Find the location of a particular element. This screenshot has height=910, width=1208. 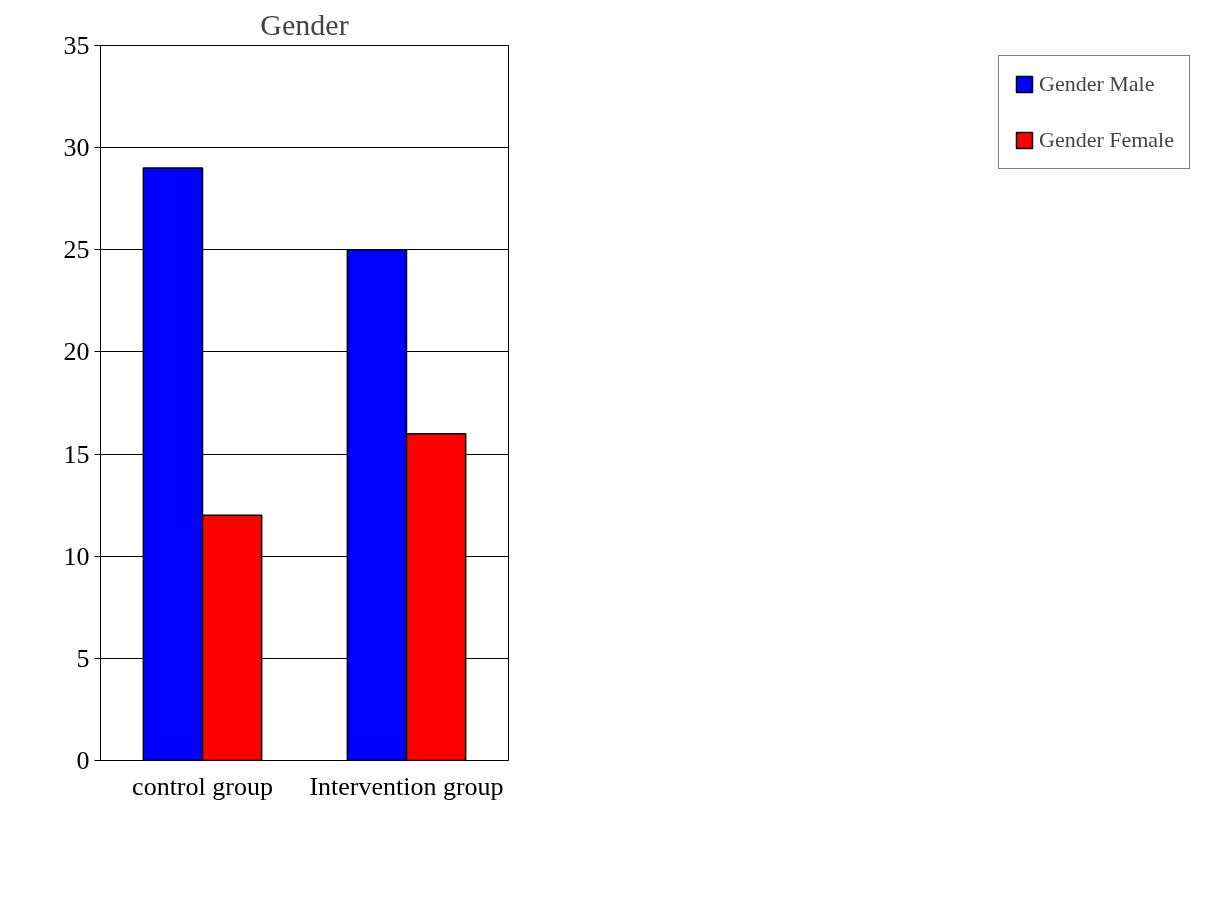

x-tick-label: Intervention group is located at coordinates (406, 786).